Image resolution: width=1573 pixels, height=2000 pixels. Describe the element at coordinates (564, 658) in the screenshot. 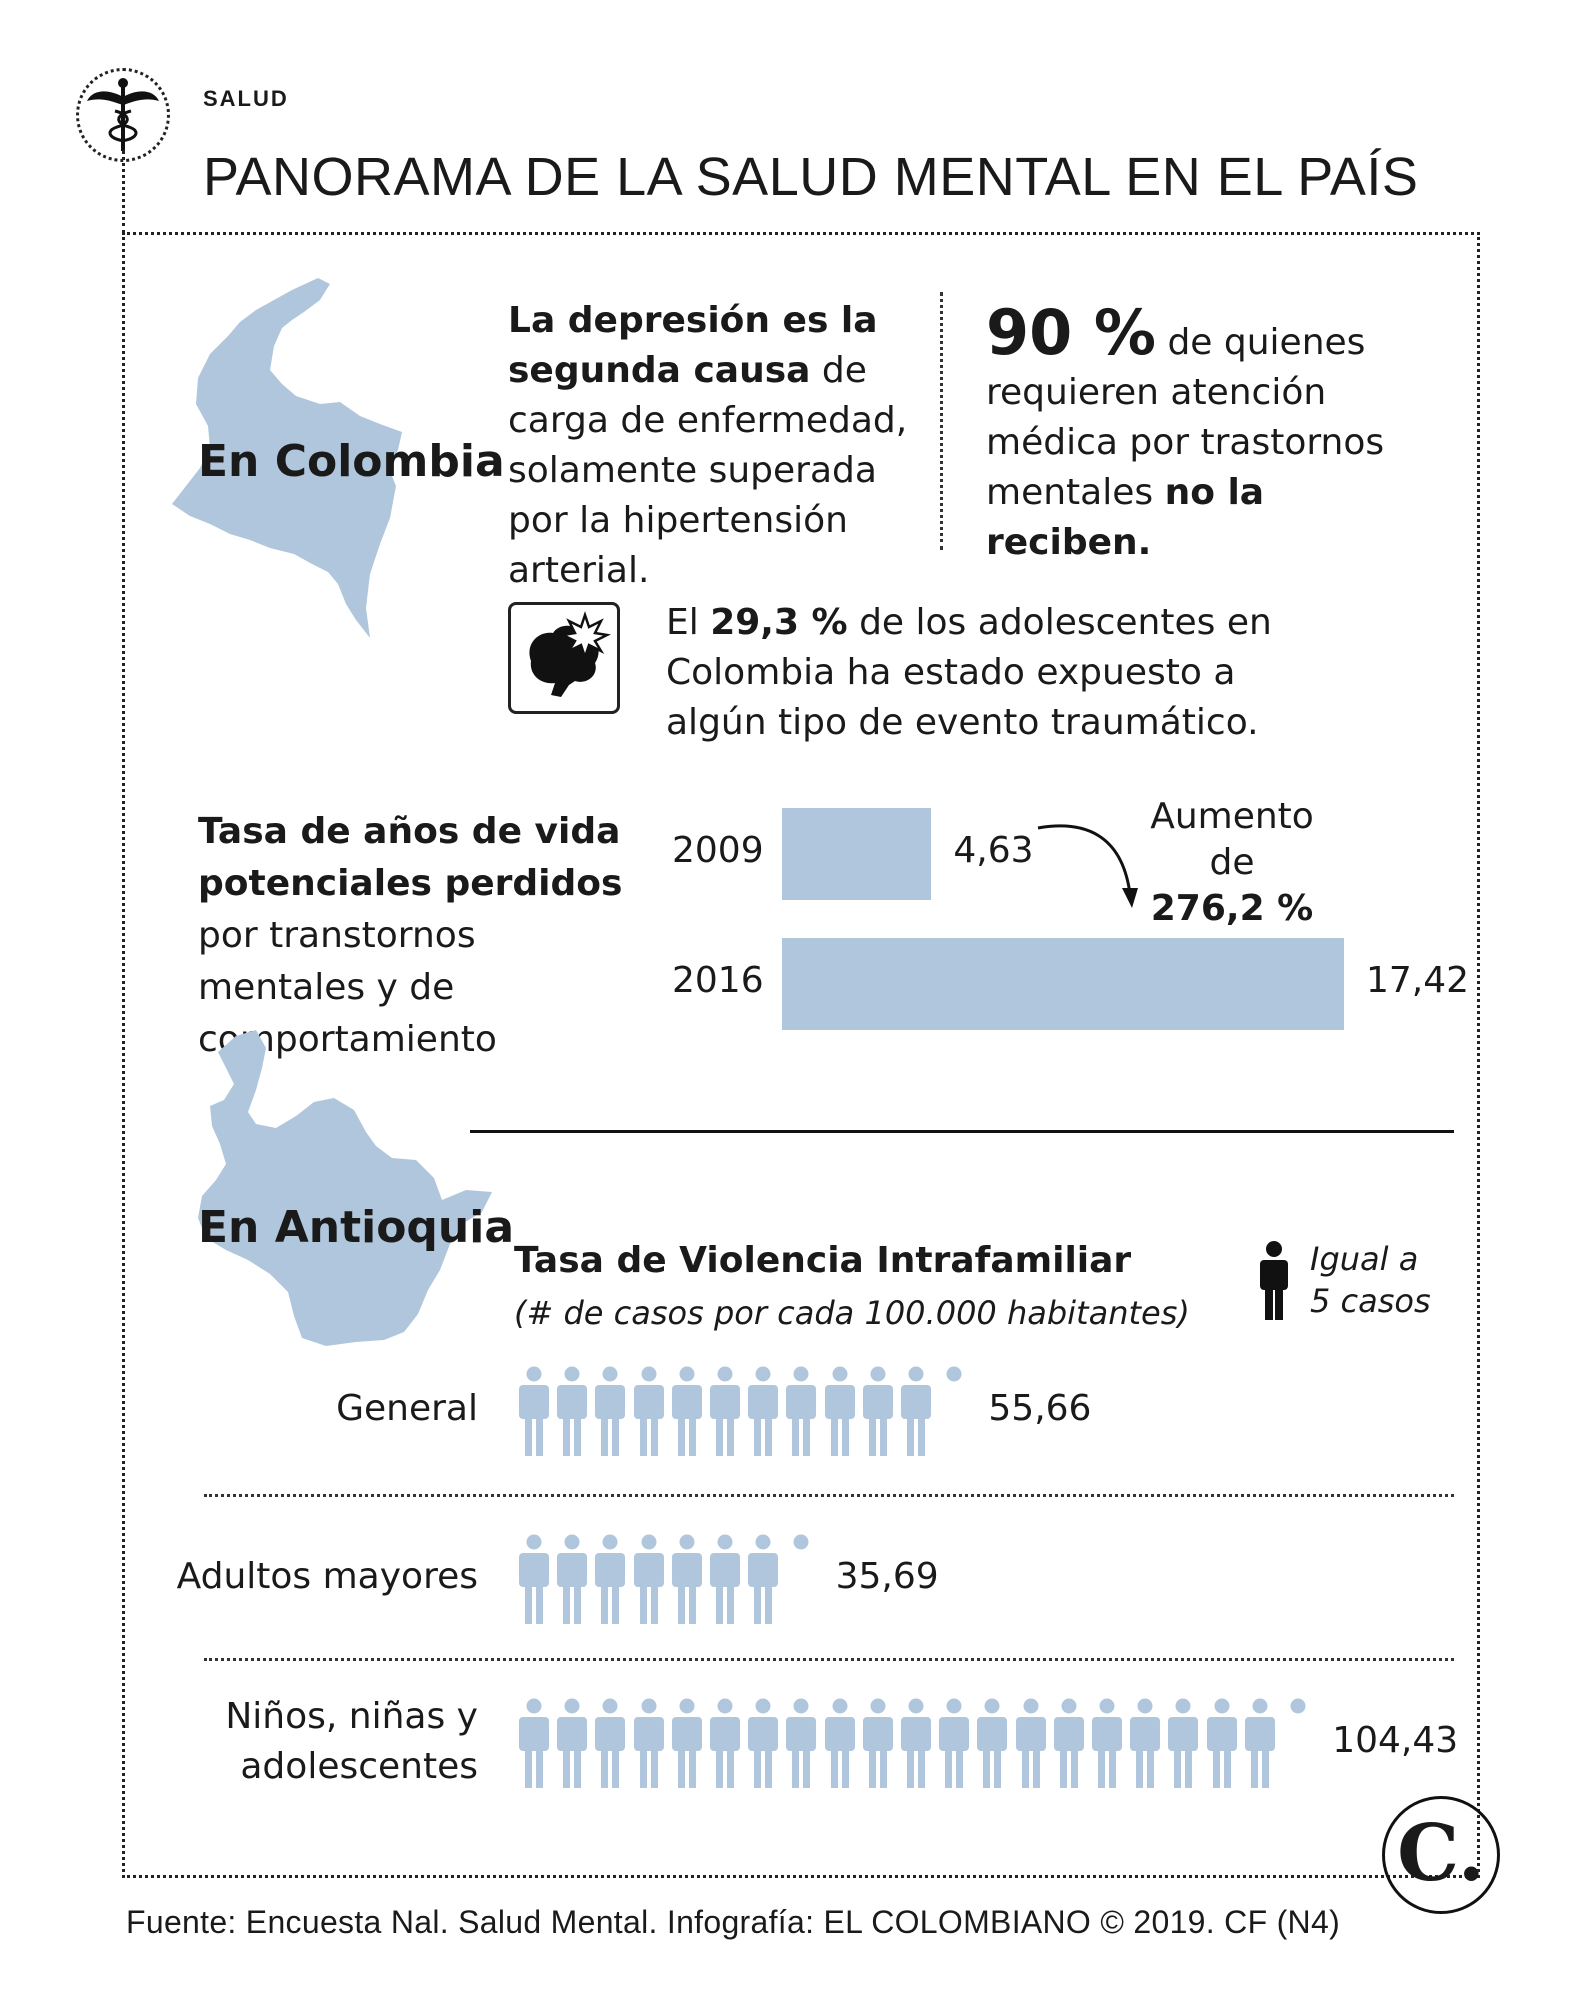

I see `brain-explosion-icon` at that location.